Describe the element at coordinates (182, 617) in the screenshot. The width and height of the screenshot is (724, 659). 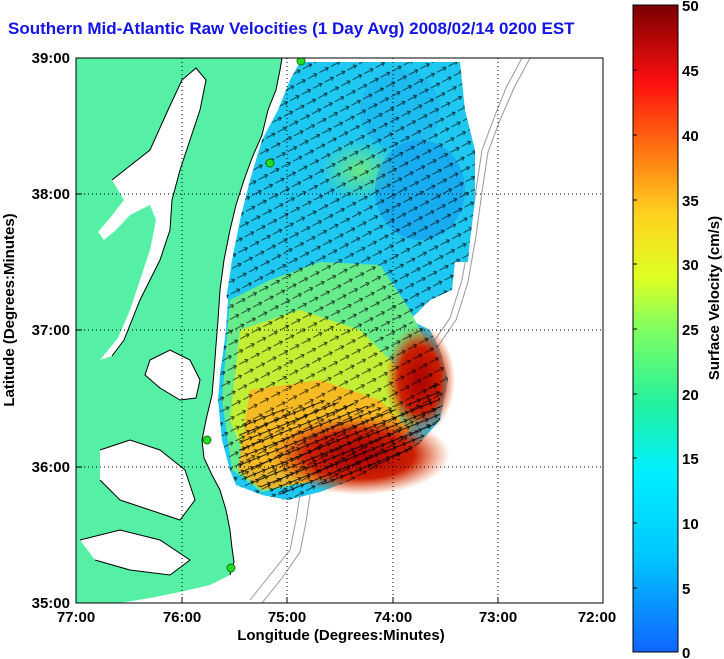
I see `x-tick-label: 76:00` at that location.